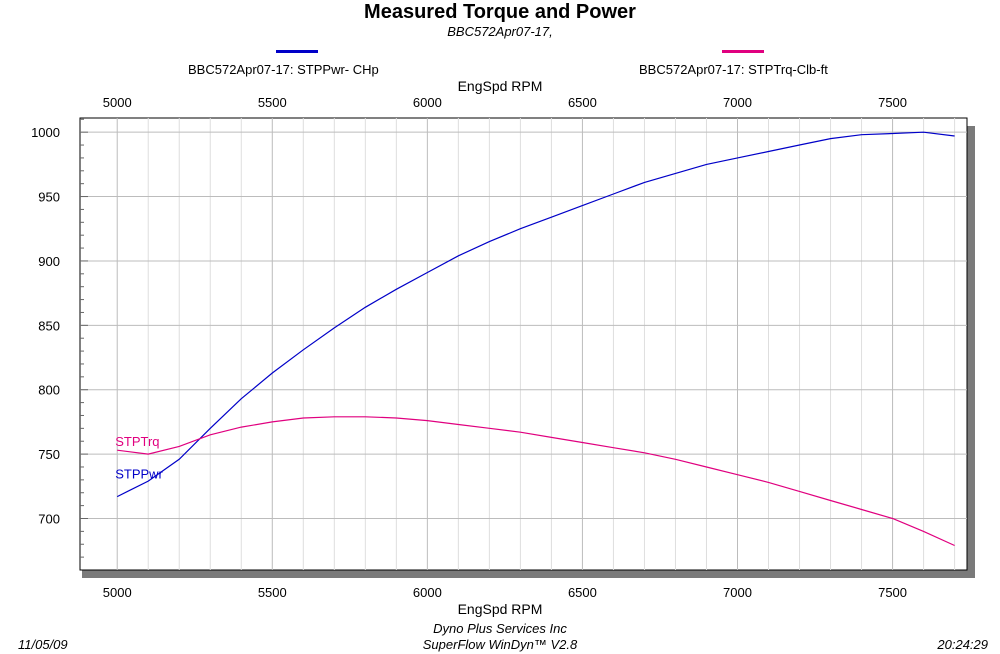 Image resolution: width=1000 pixels, height=654 pixels. What do you see at coordinates (49, 197) in the screenshot?
I see `y-tick-label: 950` at bounding box center [49, 197].